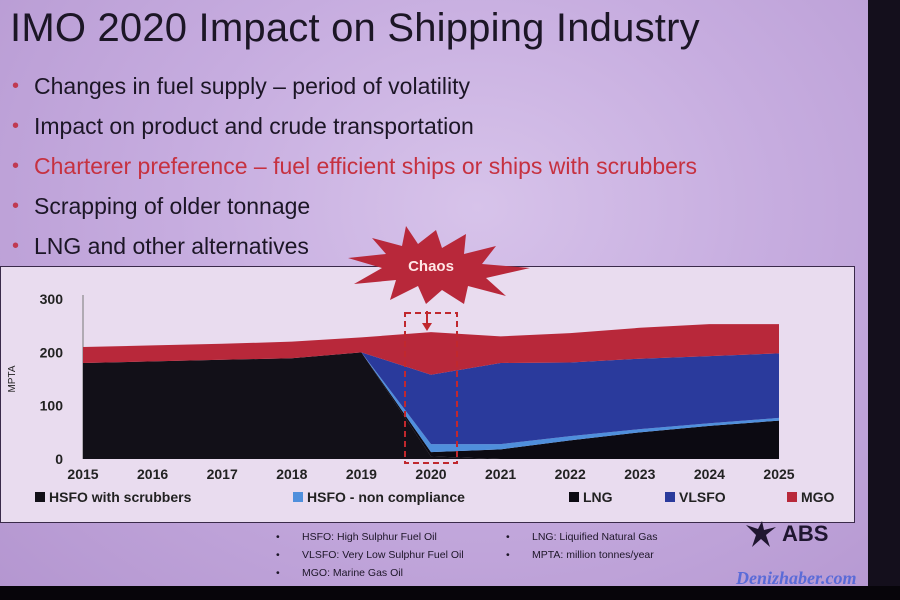 The height and width of the screenshot is (600, 900). I want to click on x-tick-label: 2019, so click(361, 474).